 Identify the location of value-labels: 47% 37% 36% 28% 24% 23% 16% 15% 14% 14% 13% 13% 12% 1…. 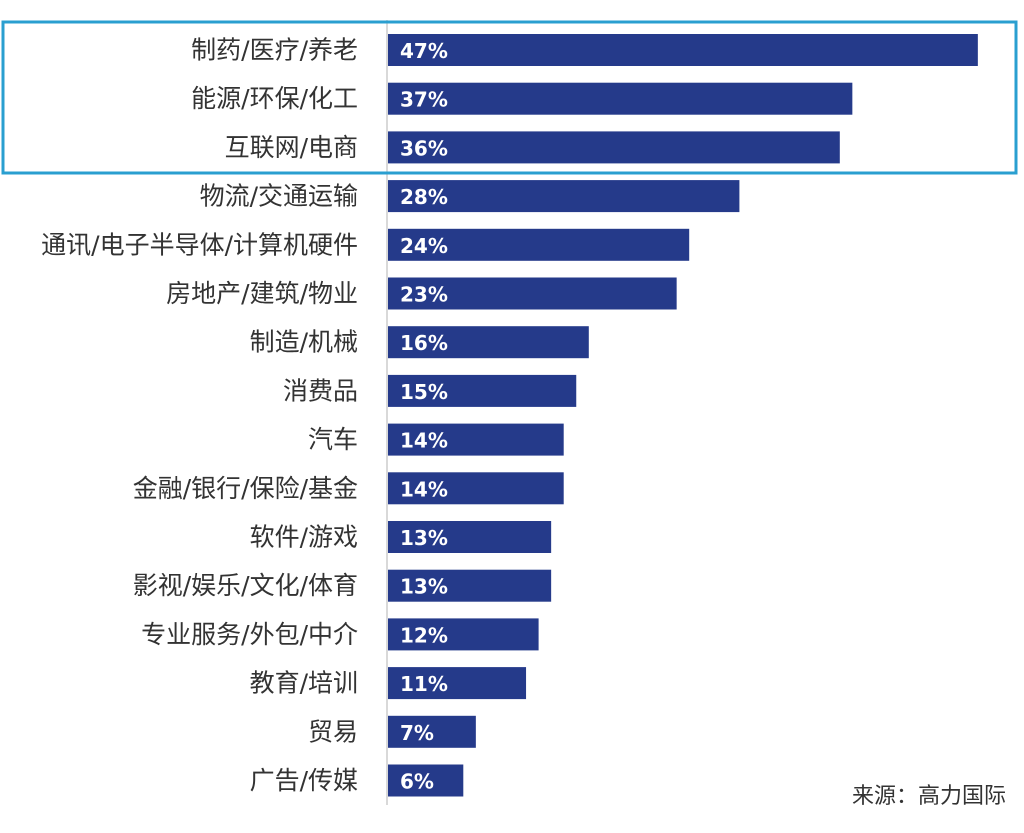
(424, 416).